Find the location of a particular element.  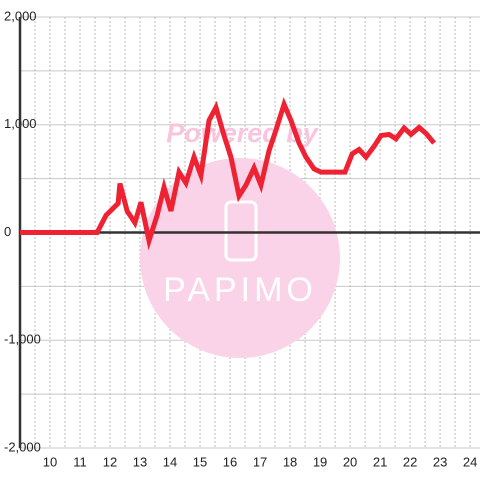

watermark-bottom: PAPIMO is located at coordinates (240, 290).